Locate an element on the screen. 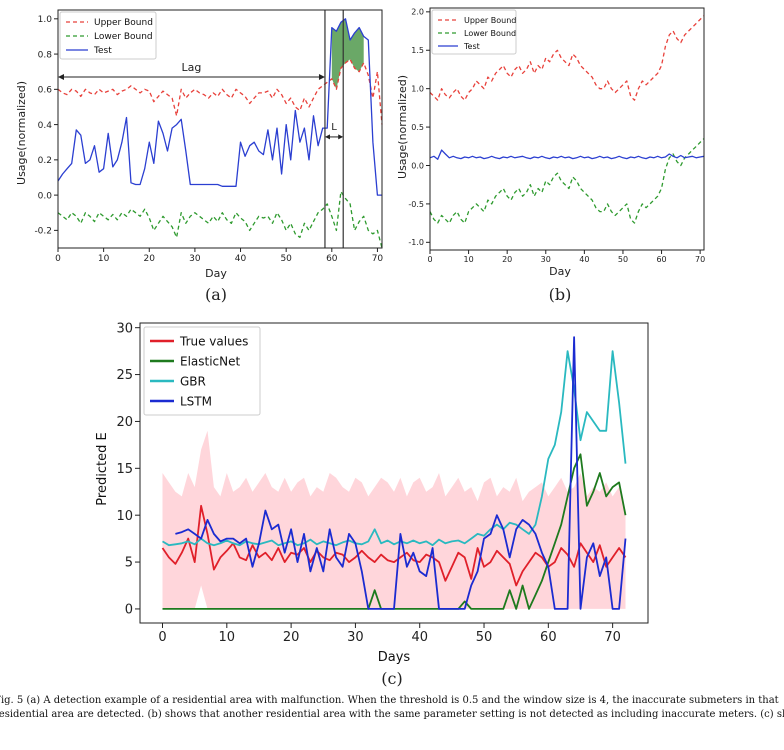 The height and width of the screenshot is (750, 784). chart-b-xtick-label: 50 is located at coordinates (623, 259).